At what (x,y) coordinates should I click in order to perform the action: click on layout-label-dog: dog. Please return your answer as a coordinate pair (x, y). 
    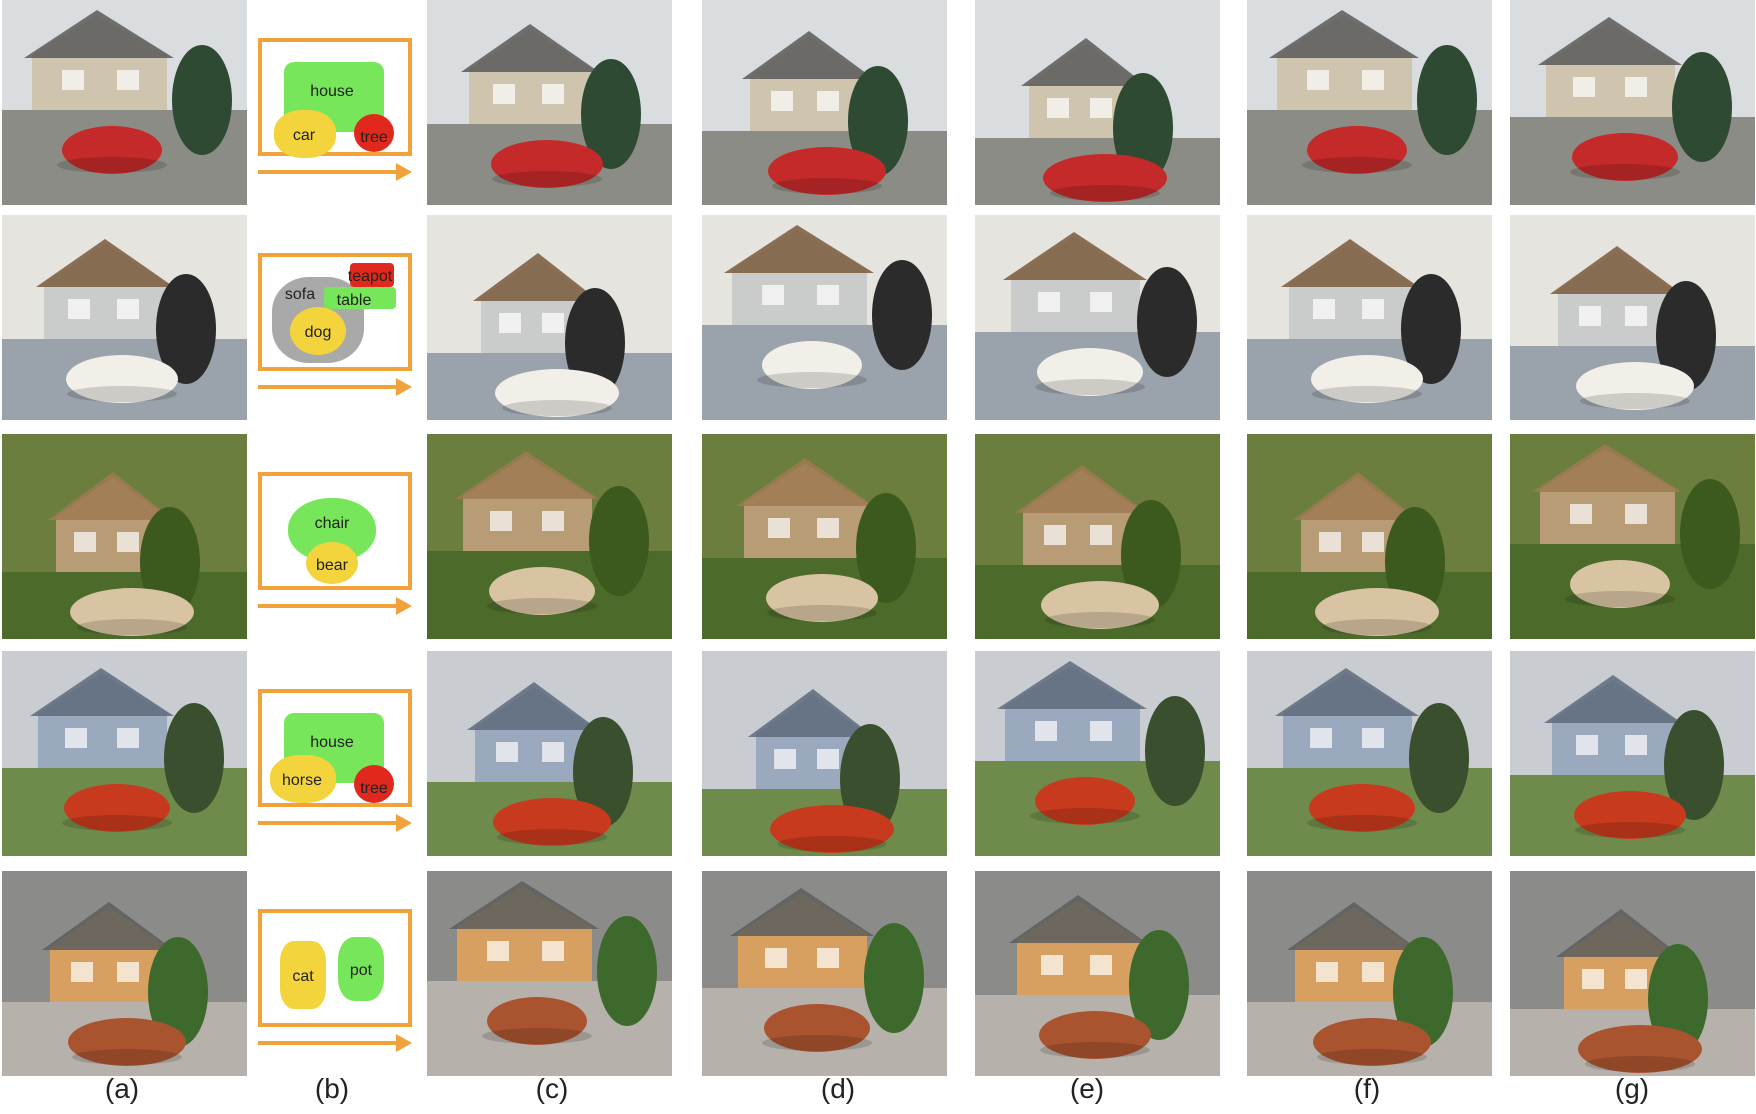
    Looking at the image, I should click on (318, 332).